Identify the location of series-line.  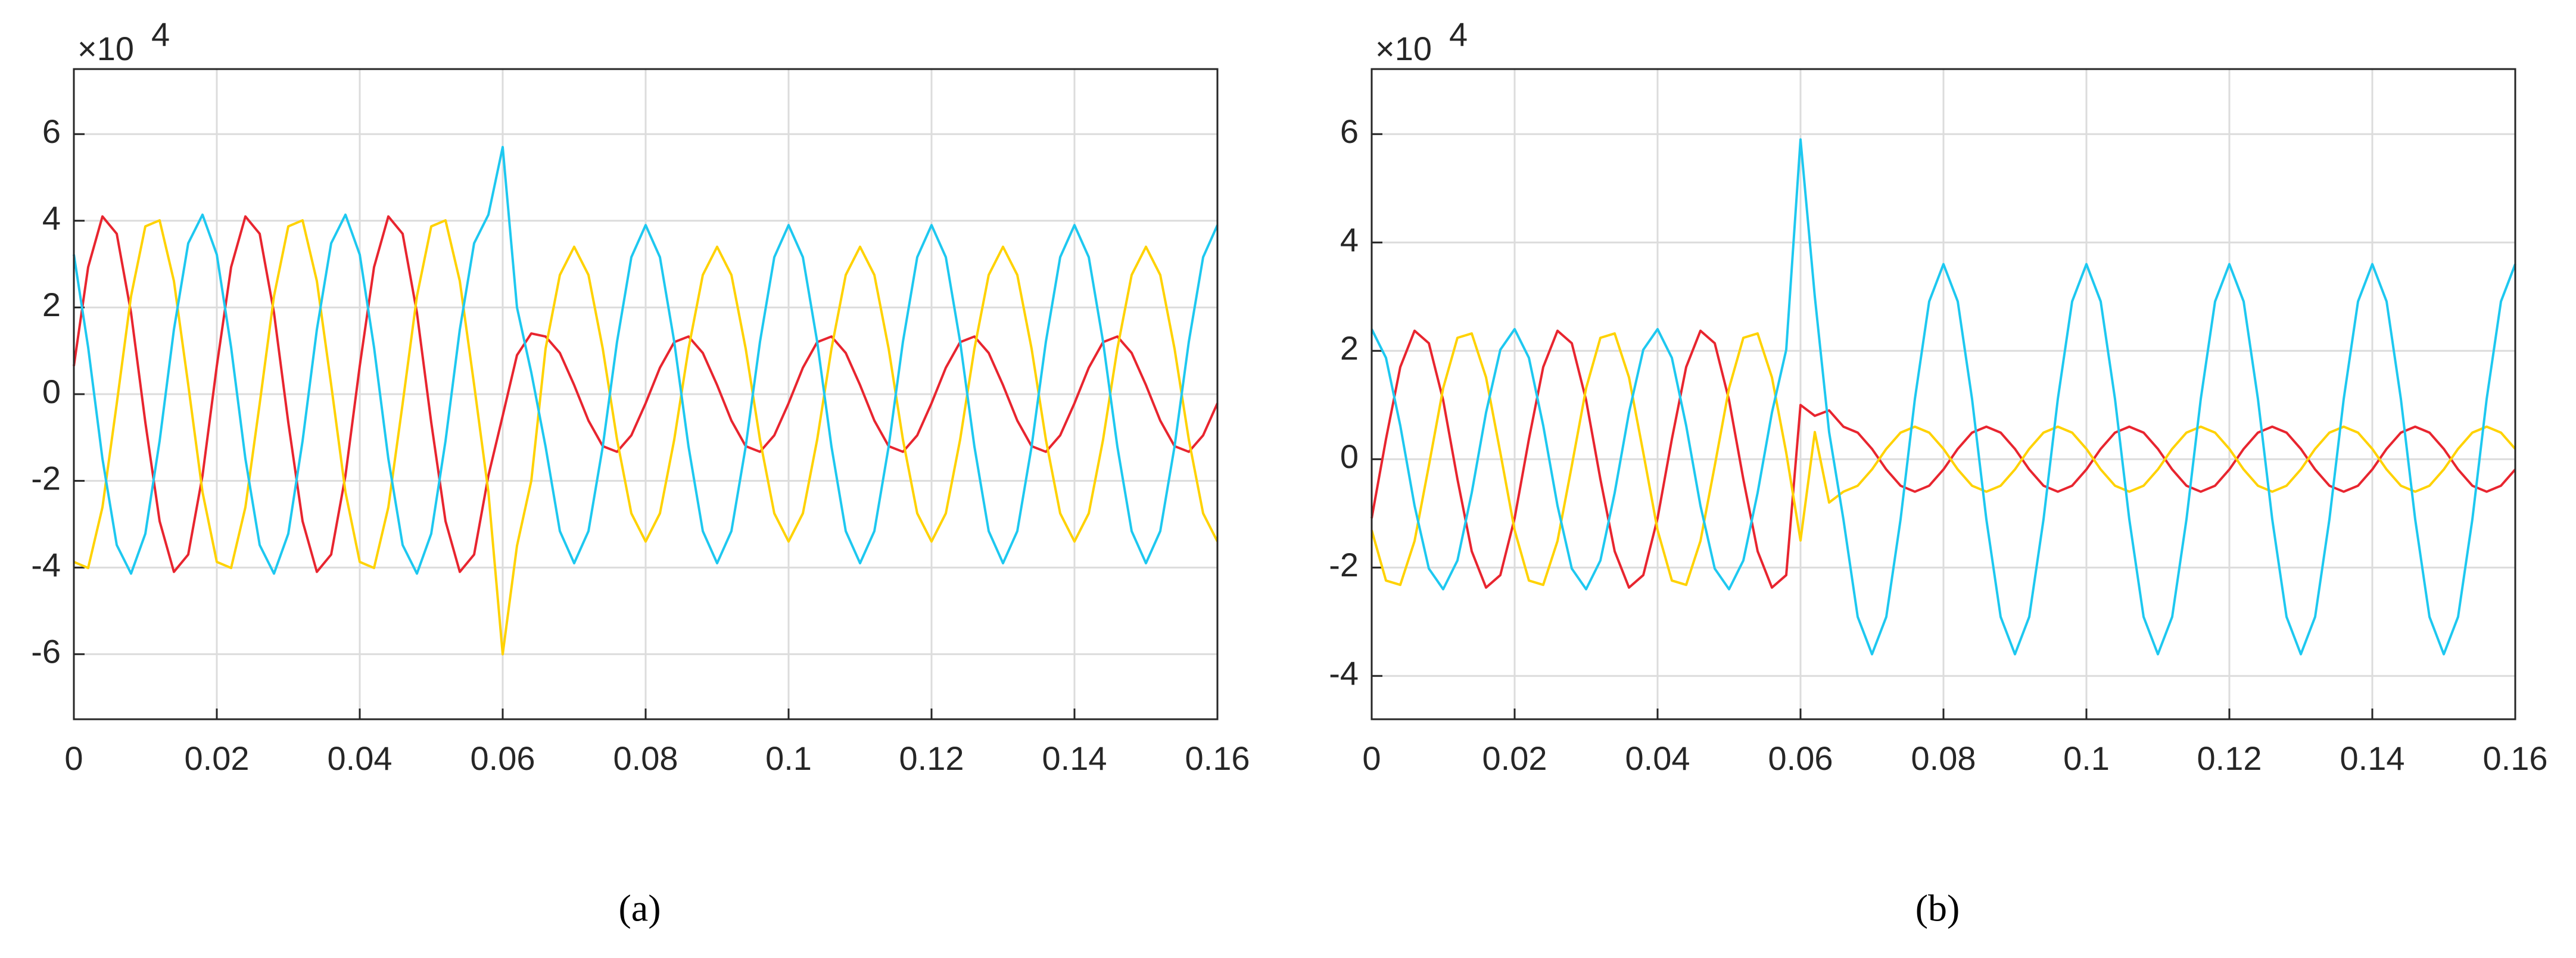
(1943, 459).